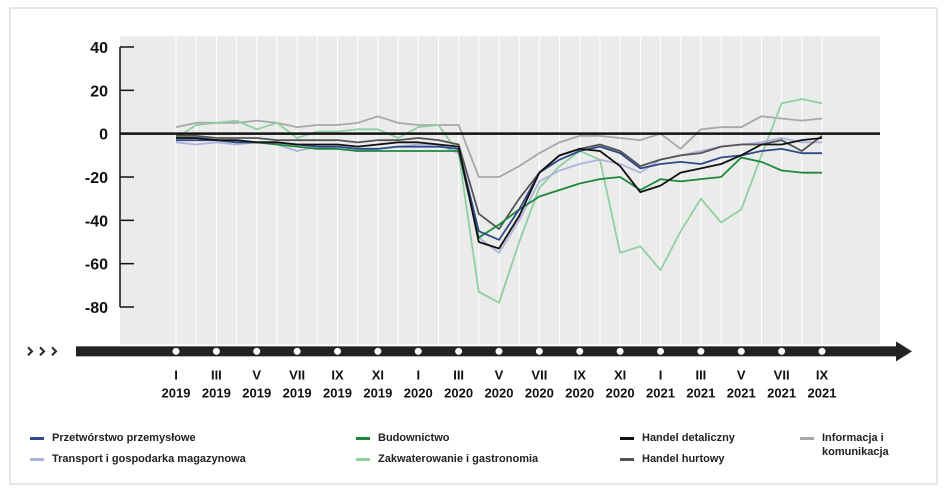 The width and height of the screenshot is (947, 492). I want to click on legend-label: Przetwórstwo przemysłowe, so click(124, 438).